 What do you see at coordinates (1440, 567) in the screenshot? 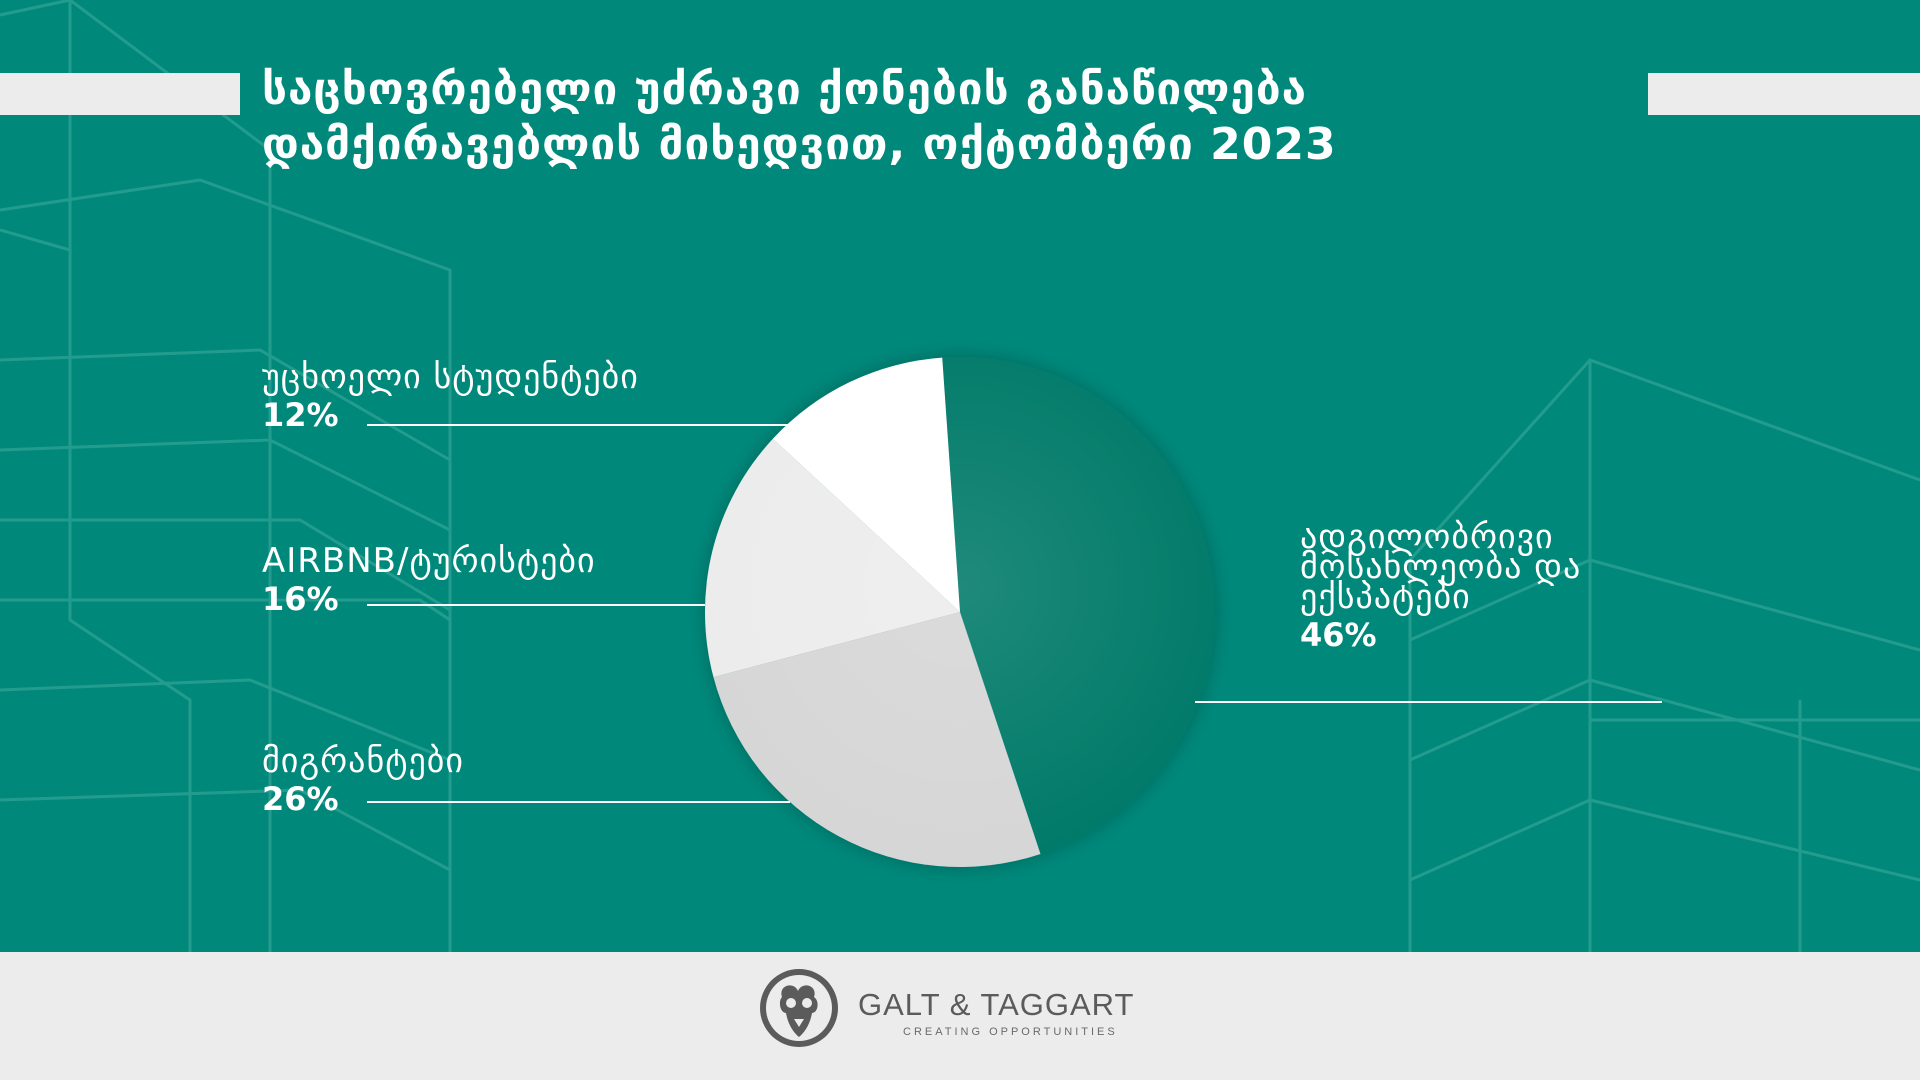
I see `slice-label-1-line-2: მოსახლეობა და` at bounding box center [1440, 567].